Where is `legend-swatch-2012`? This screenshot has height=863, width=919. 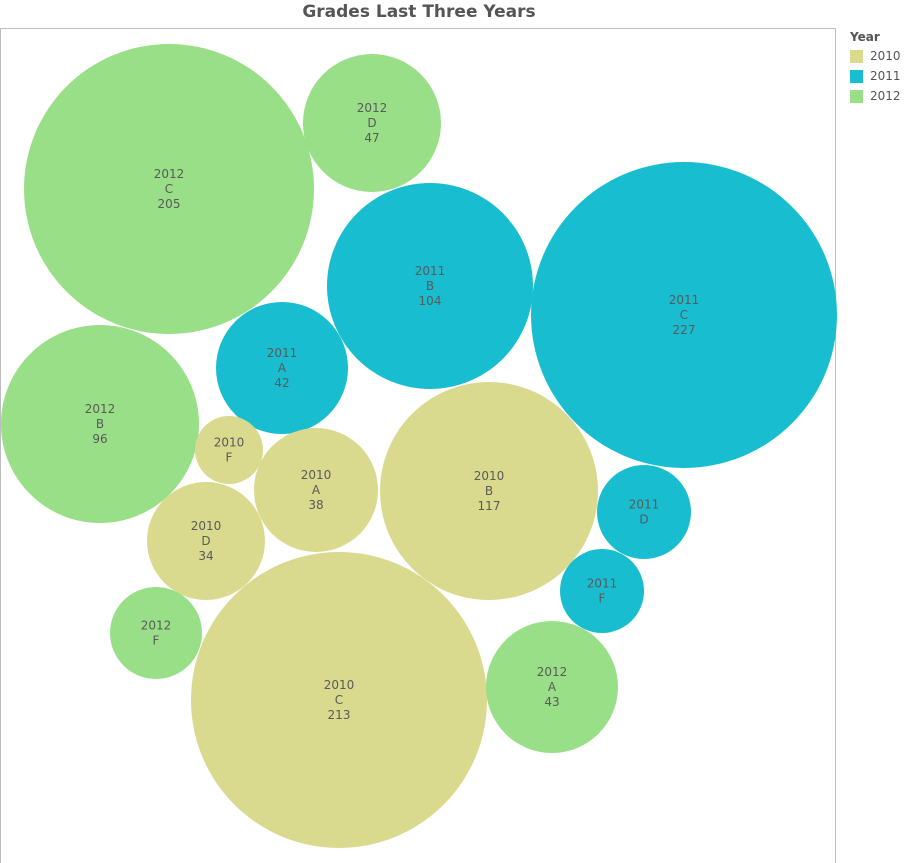 legend-swatch-2012 is located at coordinates (856, 96).